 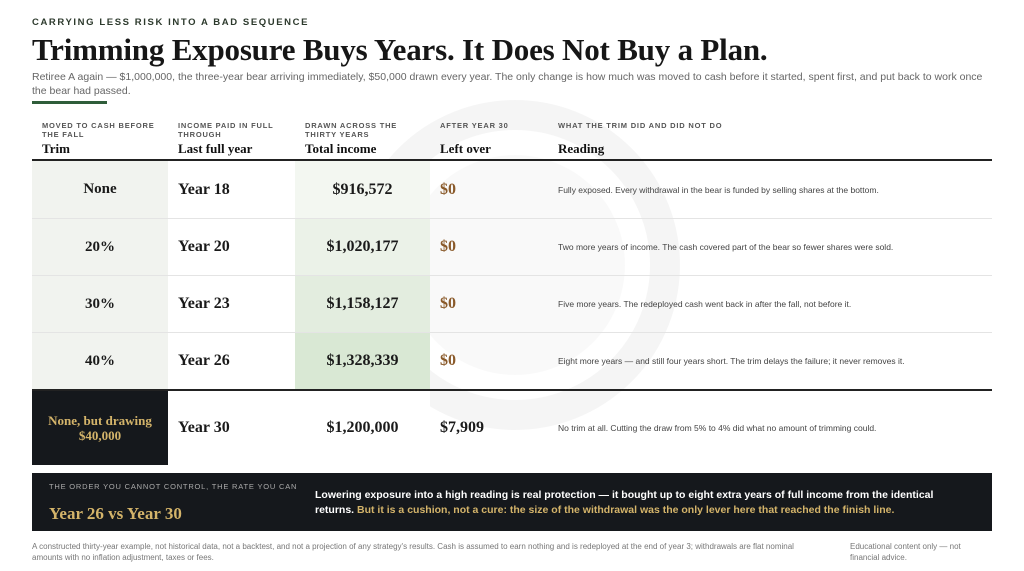 What do you see at coordinates (474, 125) in the screenshot?
I see `column-label: AFTER YEAR 30` at bounding box center [474, 125].